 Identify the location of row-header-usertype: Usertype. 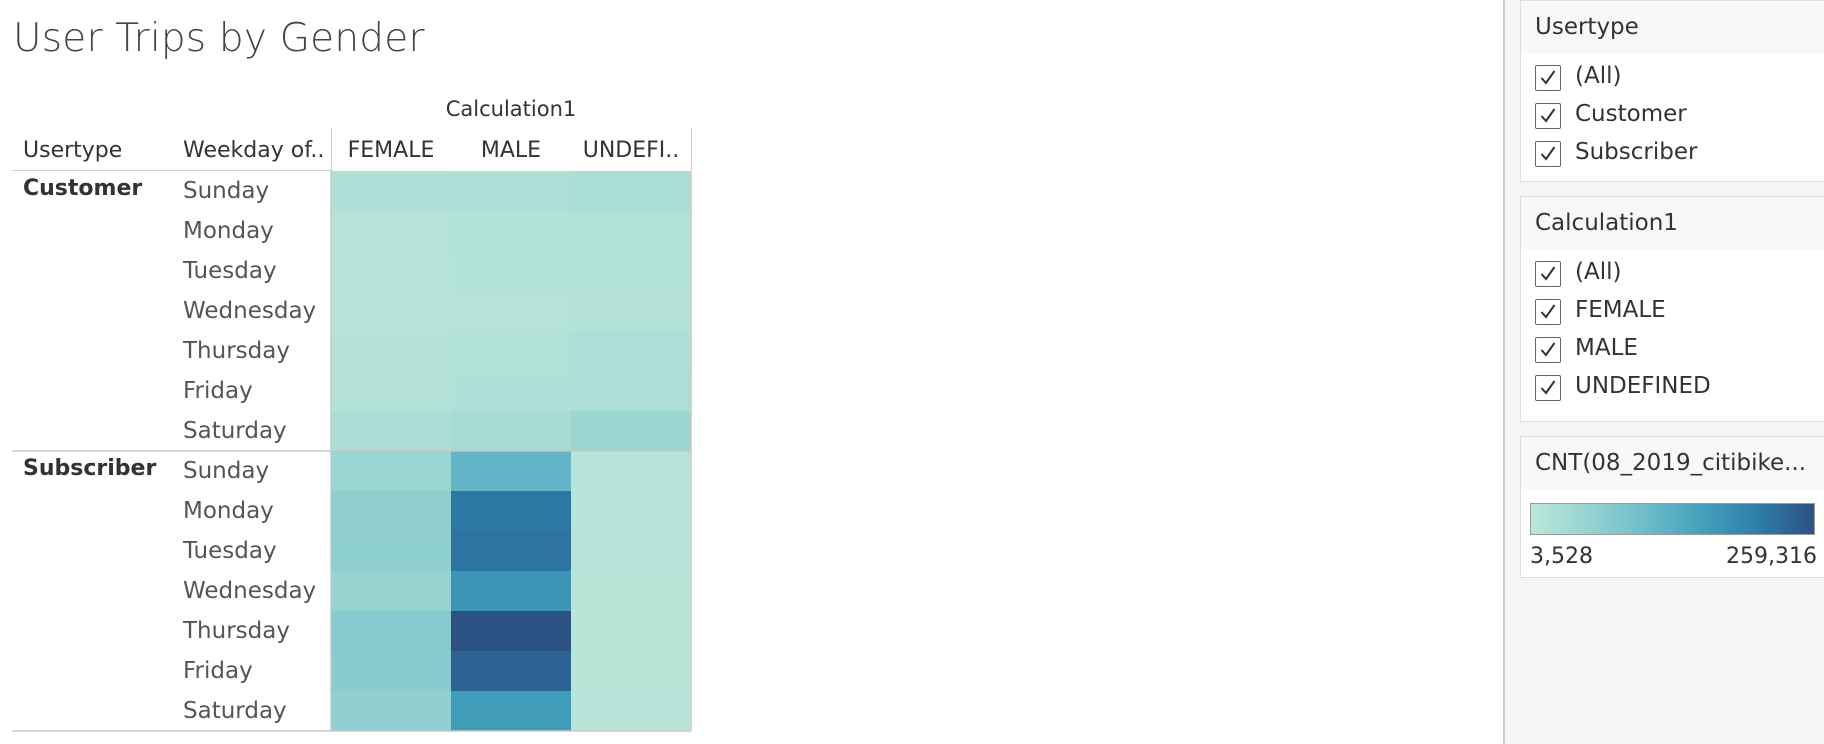
(73, 150).